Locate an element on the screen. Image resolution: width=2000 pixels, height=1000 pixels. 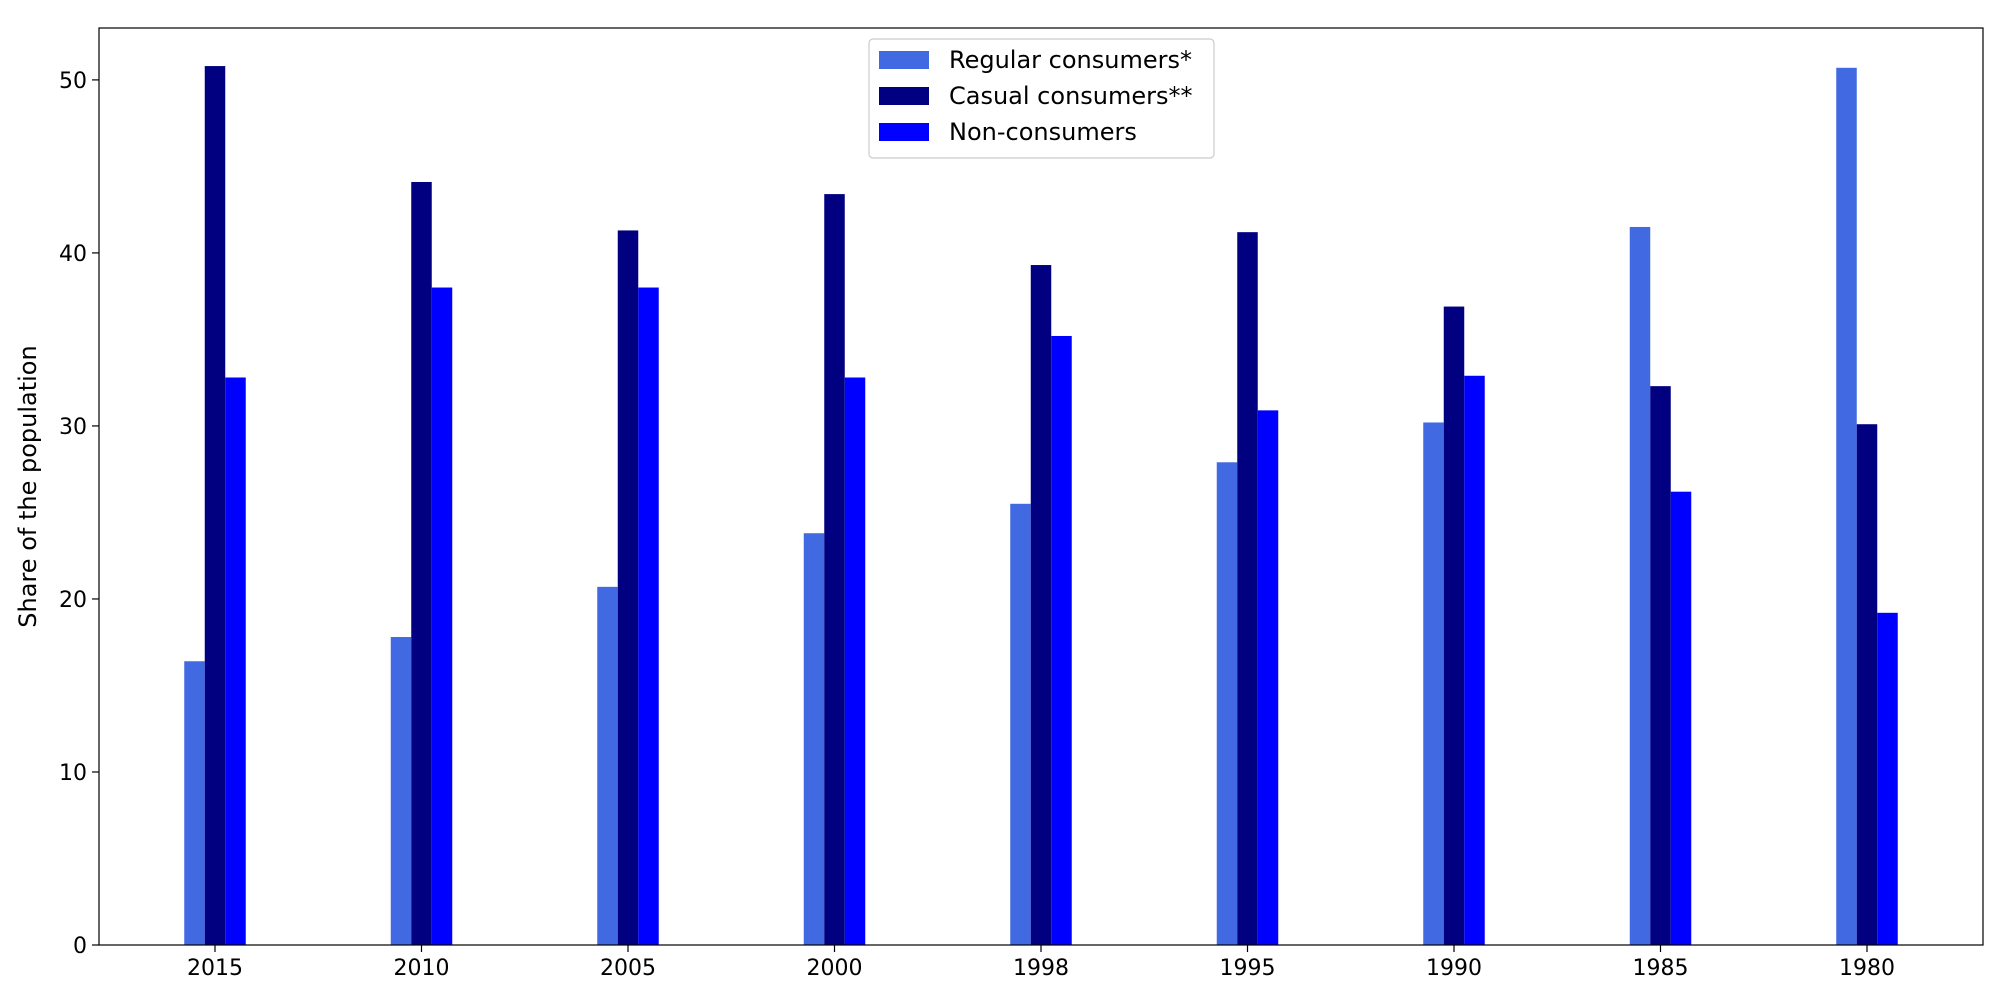
bar-non-consumers-1990 is located at coordinates (1474, 660).